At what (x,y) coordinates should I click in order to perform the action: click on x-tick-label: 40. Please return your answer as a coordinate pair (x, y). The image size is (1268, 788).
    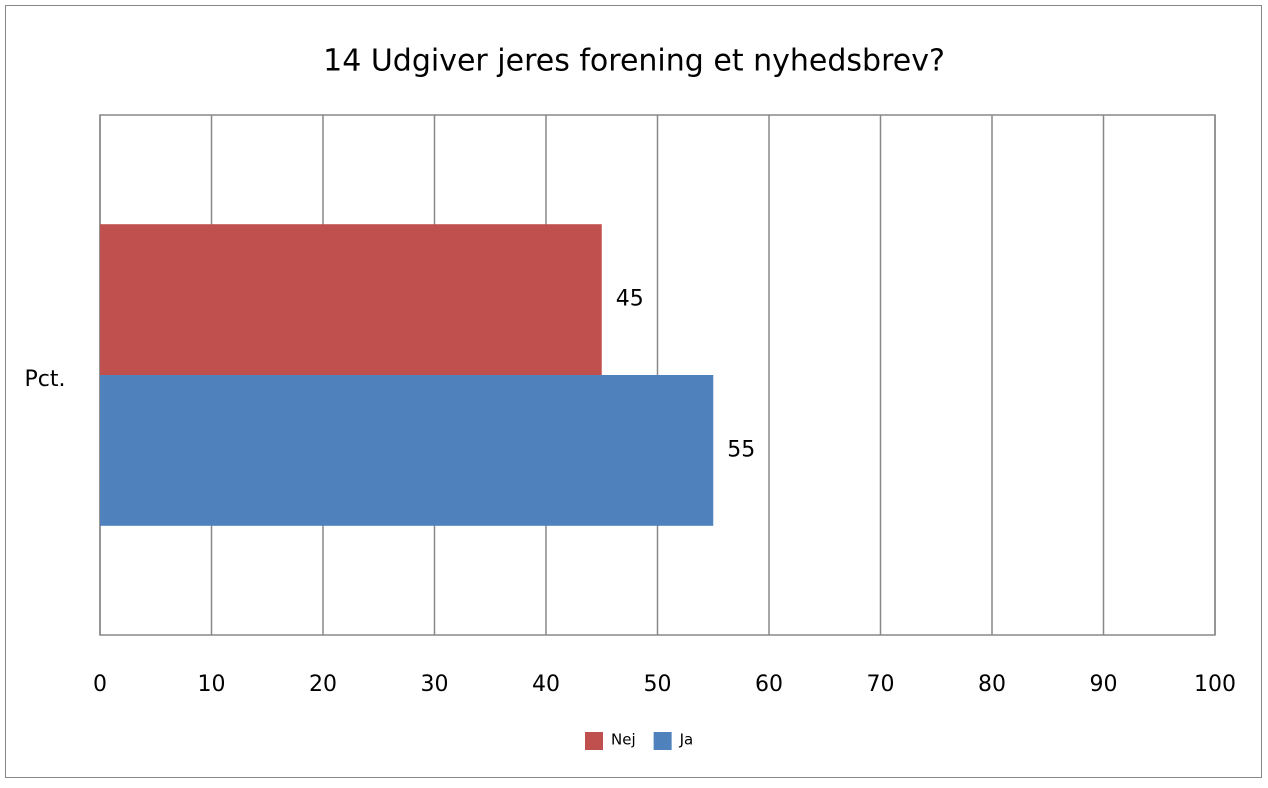
    Looking at the image, I should click on (546, 684).